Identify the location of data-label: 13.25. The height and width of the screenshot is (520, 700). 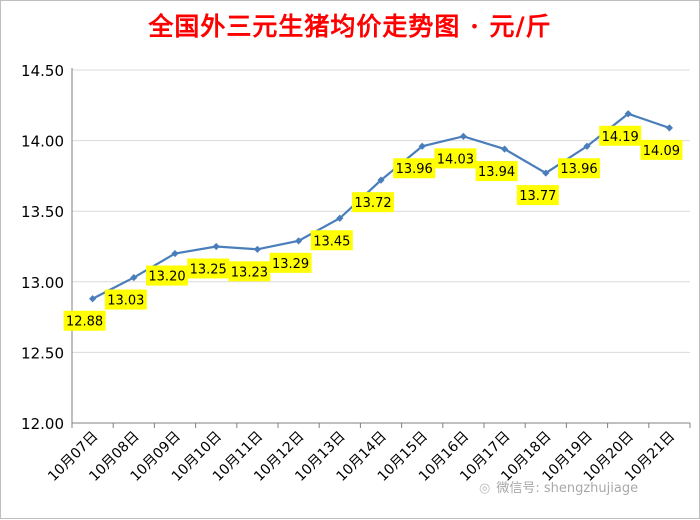
(208, 270).